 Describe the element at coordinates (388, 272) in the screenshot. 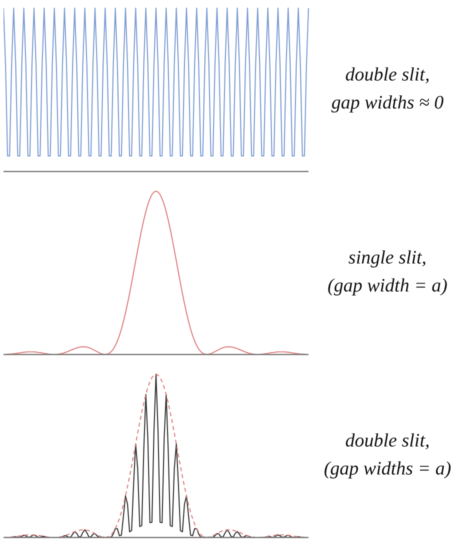

I see `text: single slit, (gap width = a)` at that location.